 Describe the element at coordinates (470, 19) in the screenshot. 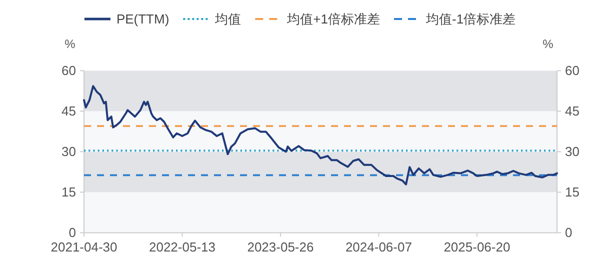

I see `legend-label: 均值-1倍标准差` at that location.